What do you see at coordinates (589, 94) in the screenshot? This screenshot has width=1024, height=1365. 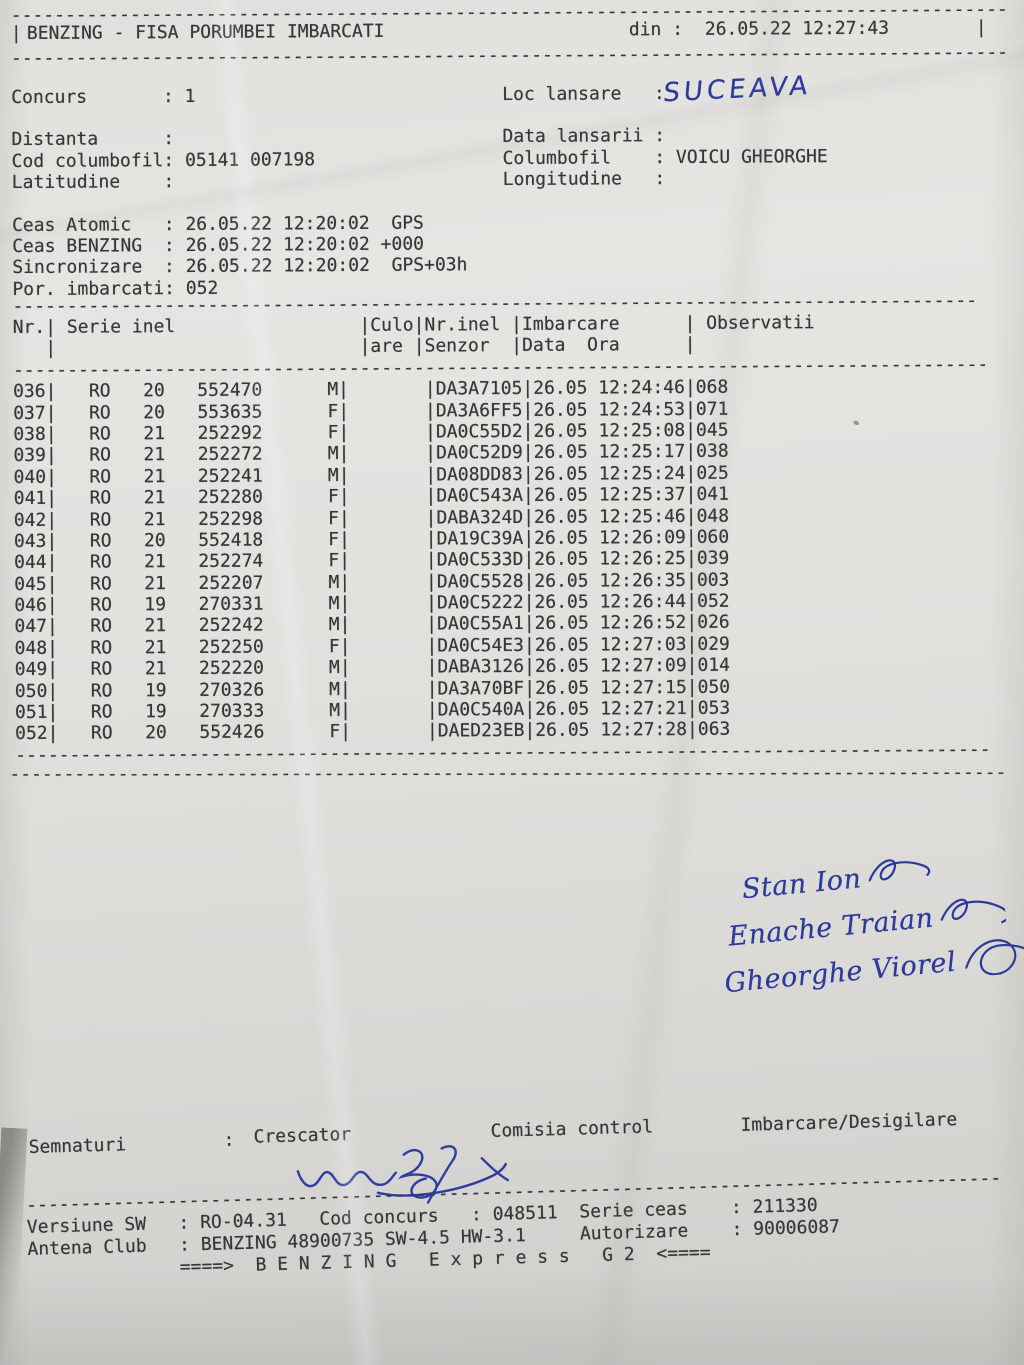 I see `meta-right: Loc lansare :` at bounding box center [589, 94].